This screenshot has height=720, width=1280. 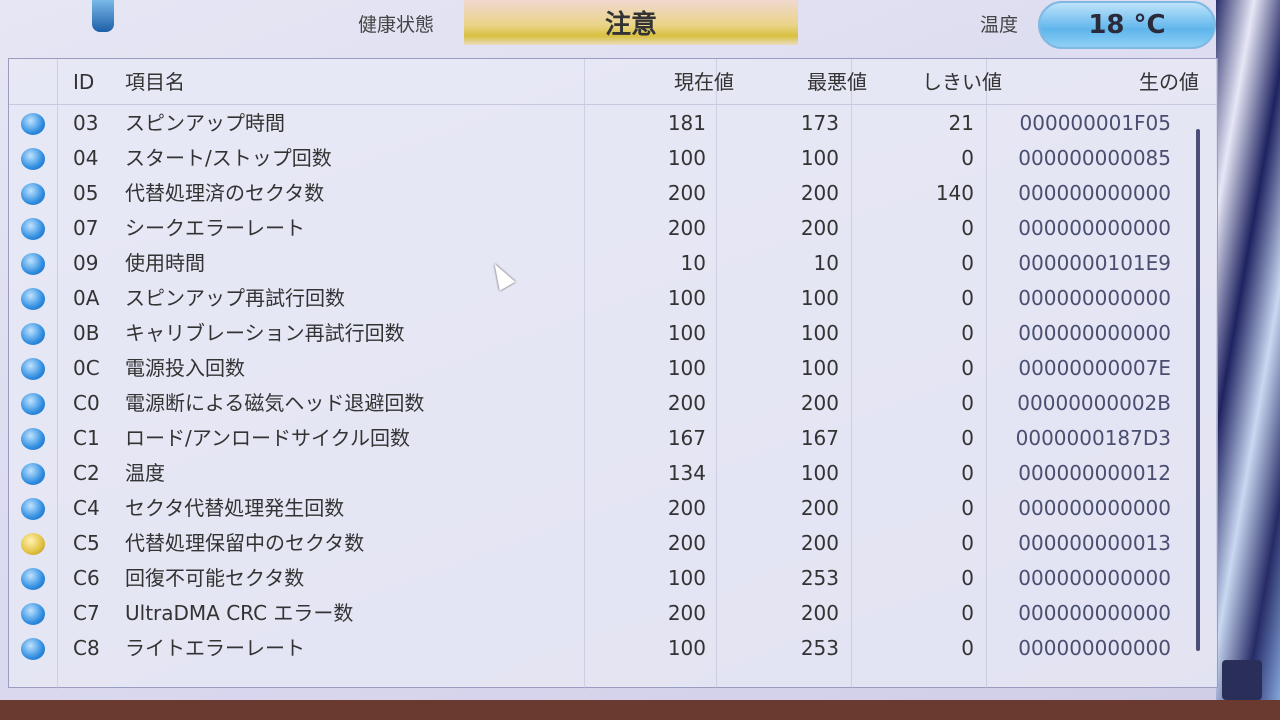 I want to click on attribute-name: 使用時間, so click(x=165, y=263).